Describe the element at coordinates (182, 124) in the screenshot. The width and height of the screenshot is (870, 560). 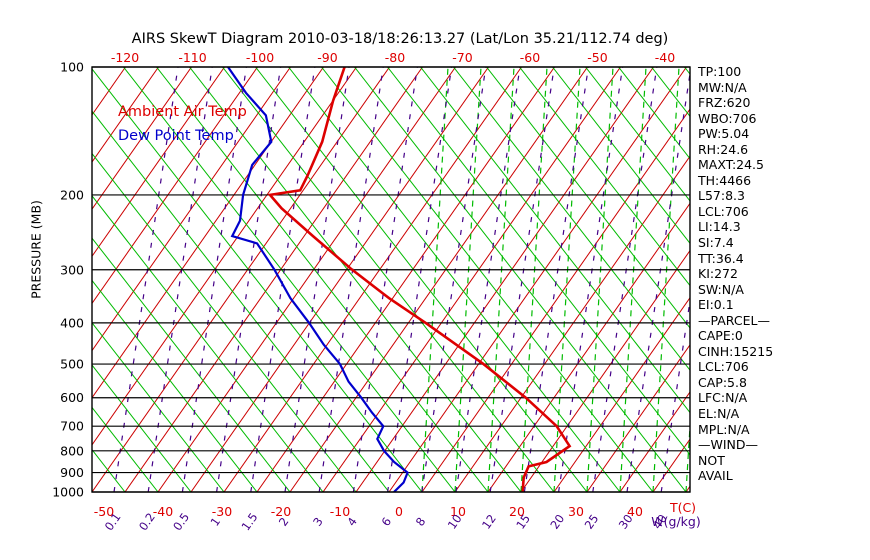
I see `legend: Ambient Air Temp Dew Point Temp` at that location.